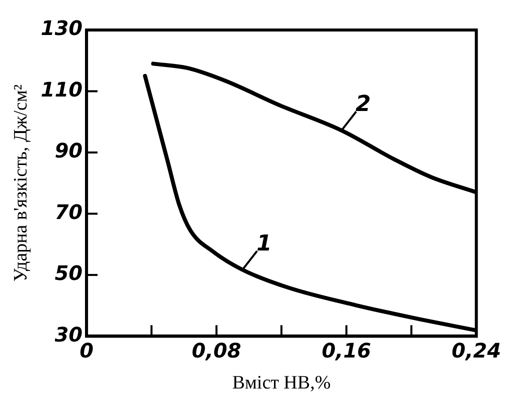  What do you see at coordinates (347, 350) in the screenshot?
I see `x-tick-label: 0,16` at bounding box center [347, 350].